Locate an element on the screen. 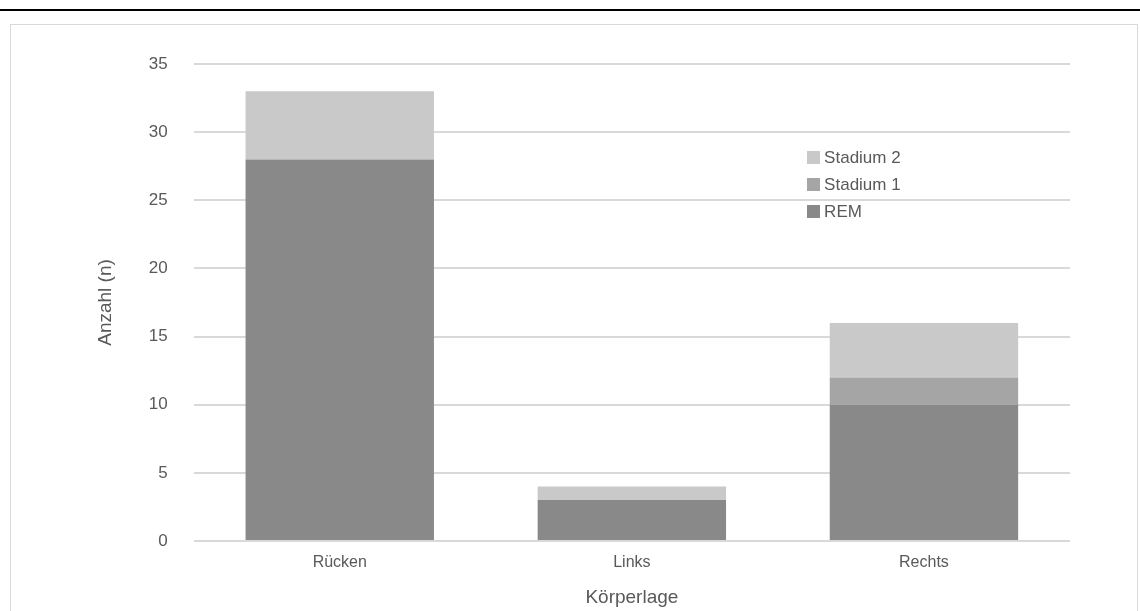  y-tick-label: 35 is located at coordinates (158, 63).